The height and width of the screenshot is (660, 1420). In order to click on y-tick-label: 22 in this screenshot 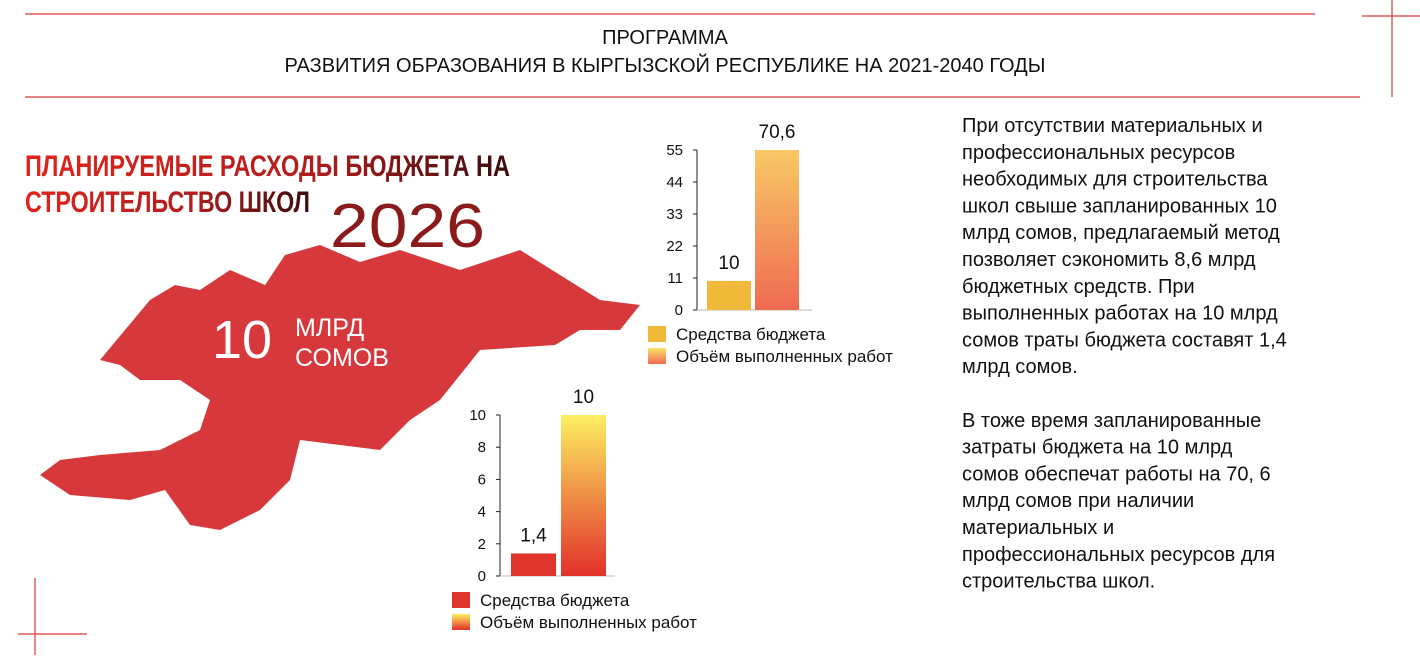, I will do `click(674, 246)`.